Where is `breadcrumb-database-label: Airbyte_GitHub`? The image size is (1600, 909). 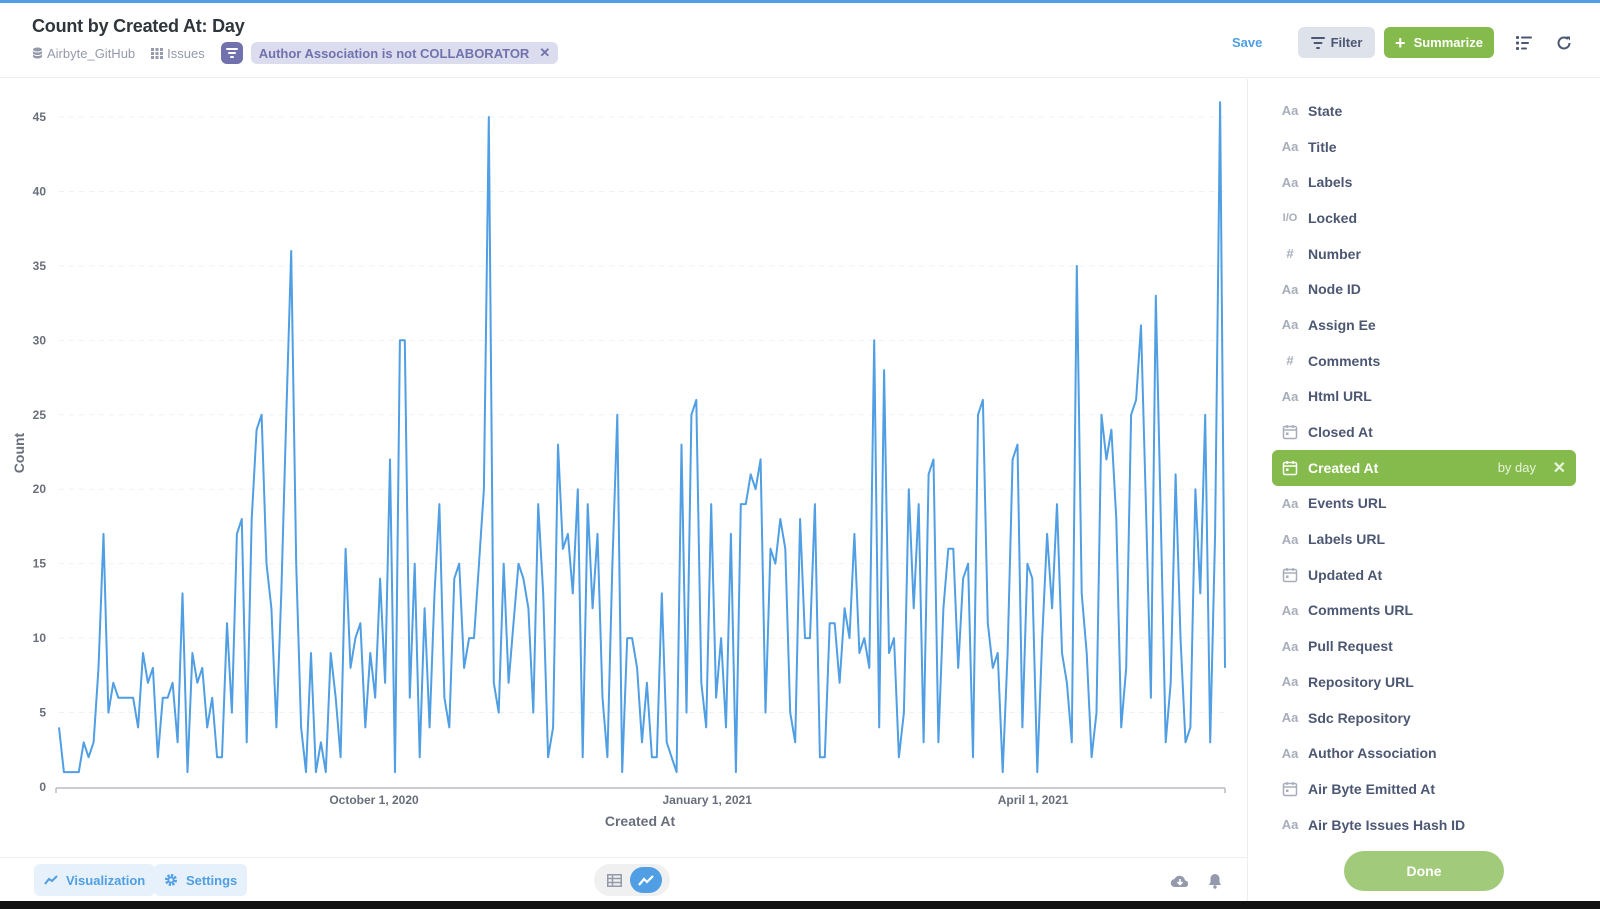
breadcrumb-database-label: Airbyte_GitHub is located at coordinates (91, 53).